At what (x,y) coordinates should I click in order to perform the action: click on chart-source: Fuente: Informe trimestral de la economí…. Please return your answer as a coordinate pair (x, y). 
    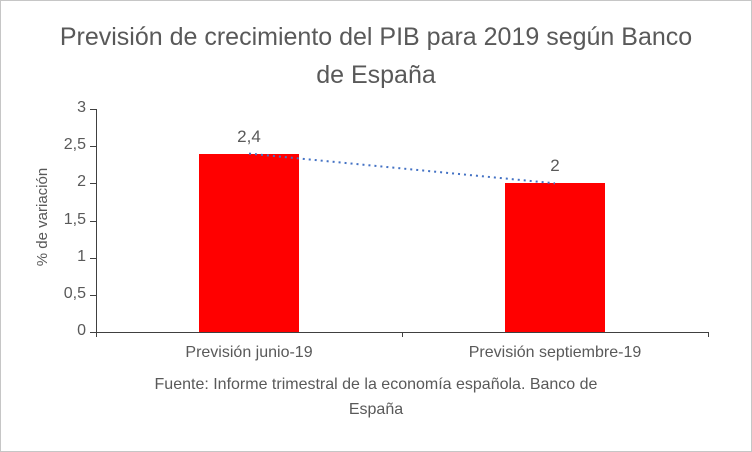
    Looking at the image, I should click on (376, 397).